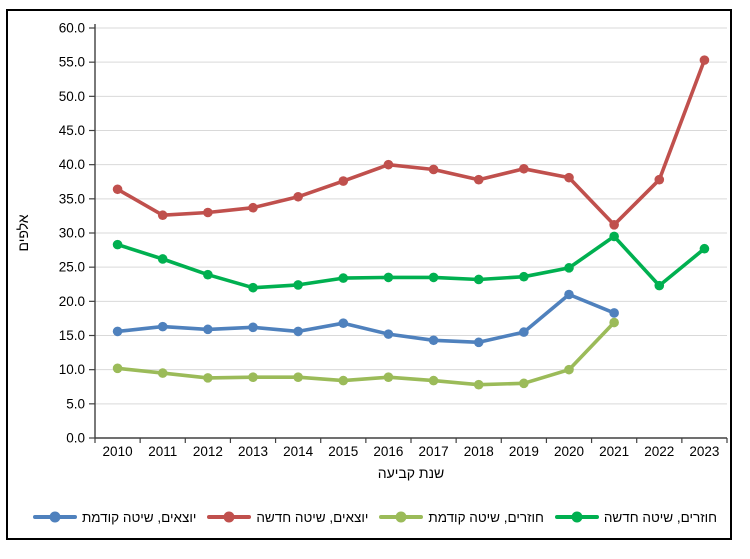 The image size is (750, 559). I want to click on x-tick-label: 2015, so click(343, 451).